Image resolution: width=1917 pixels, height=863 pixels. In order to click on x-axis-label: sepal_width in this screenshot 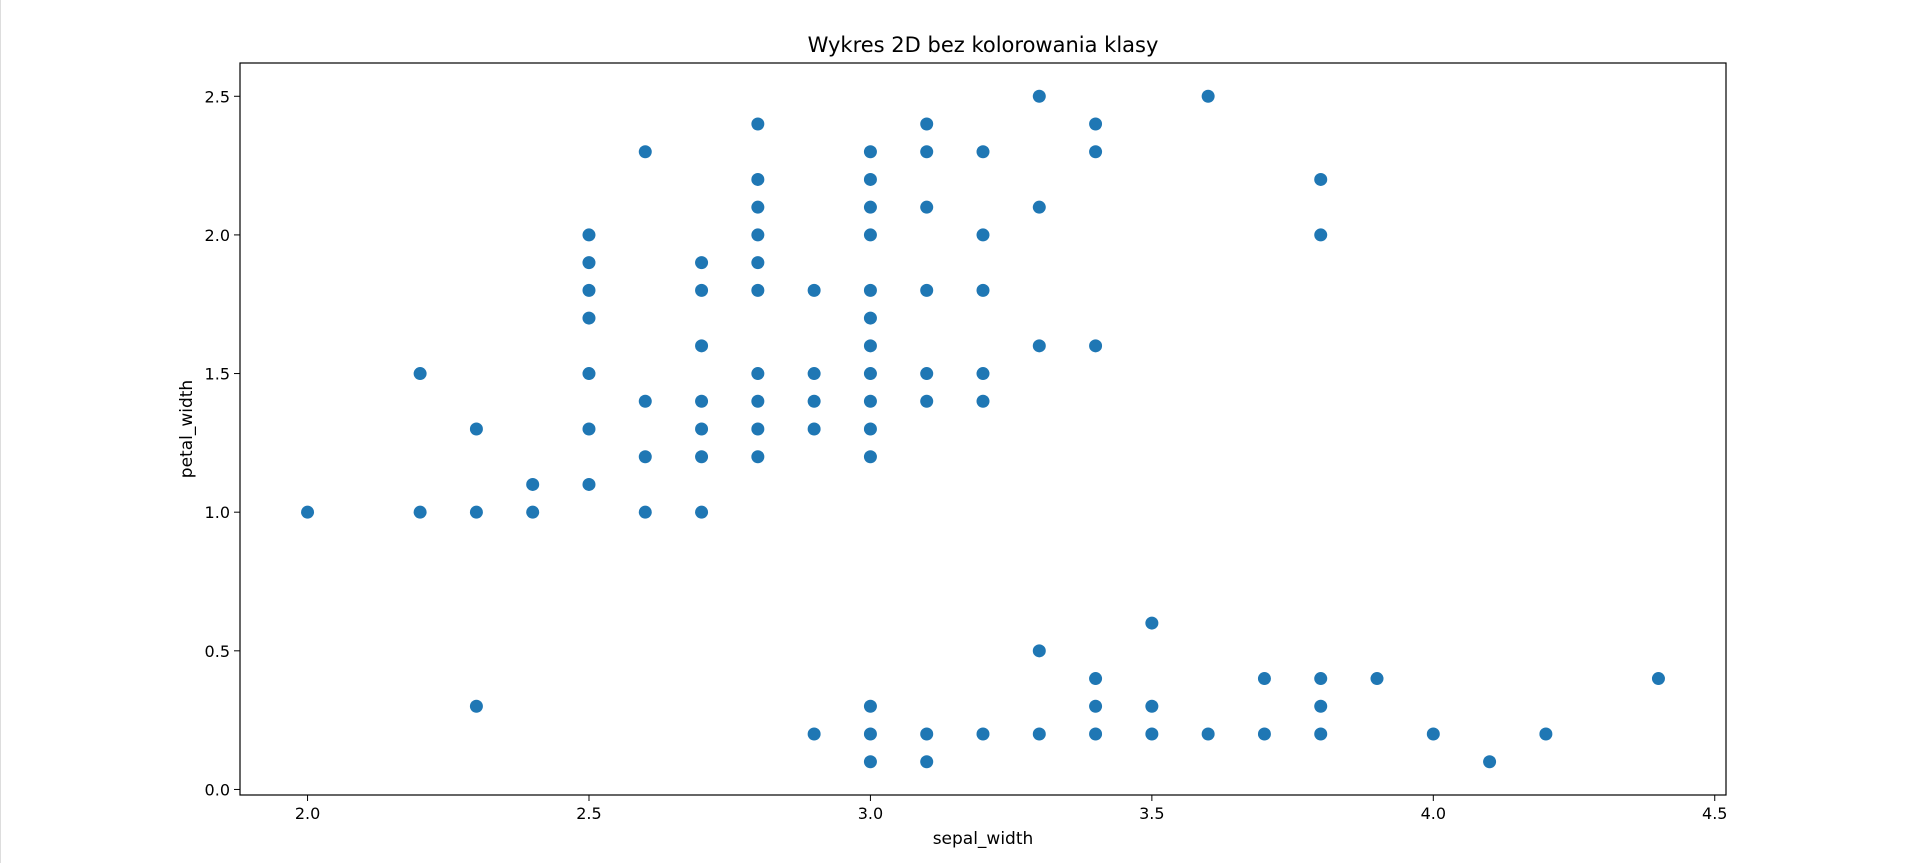, I will do `click(983, 839)`.